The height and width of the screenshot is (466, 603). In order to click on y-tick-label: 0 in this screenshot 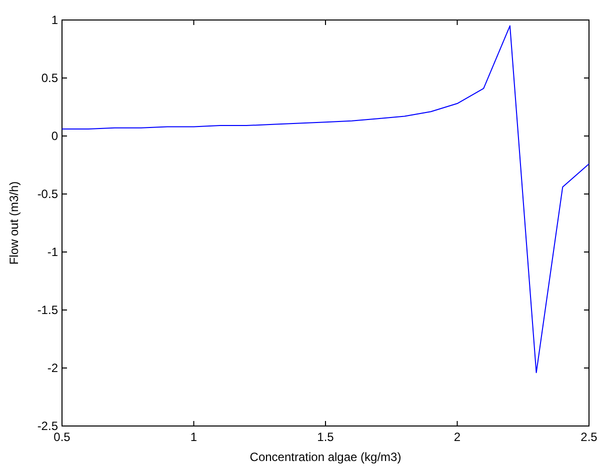, I will do `click(54, 136)`.